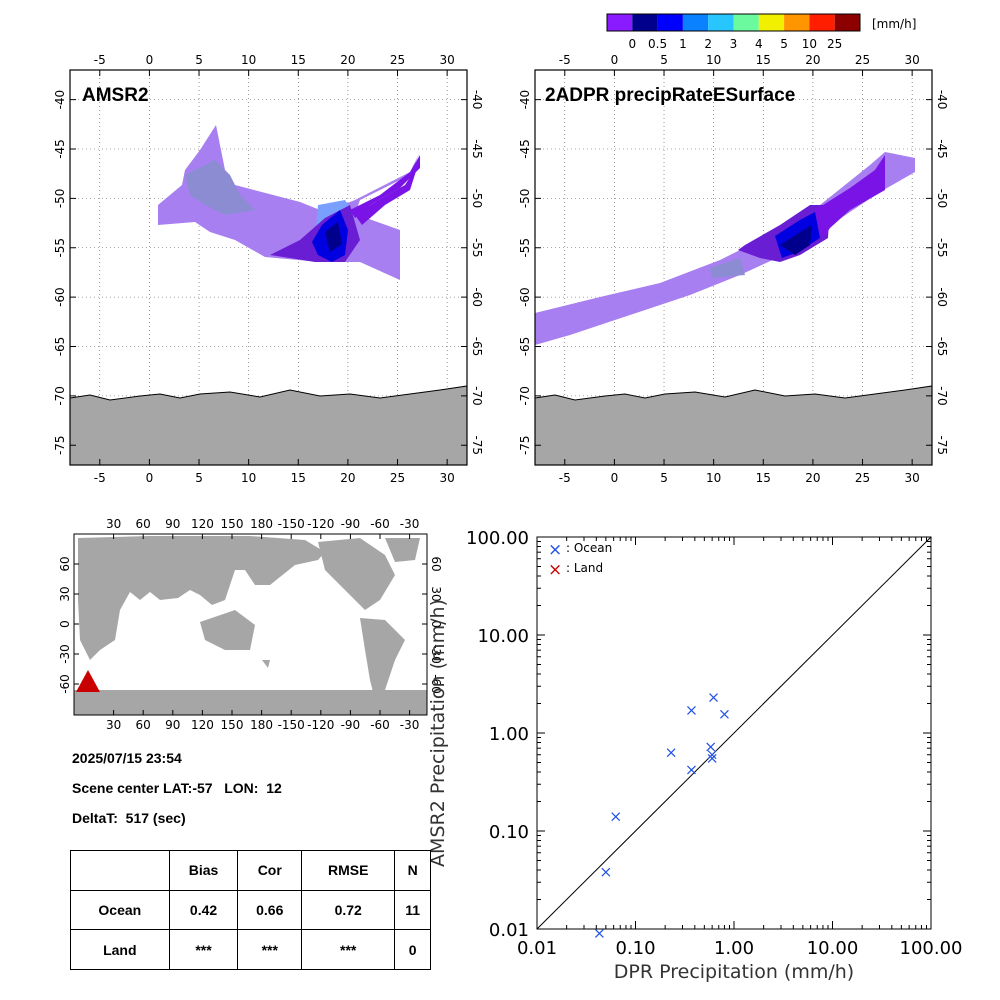 This screenshot has width=1000, height=1000. I want to click on stats-cell: 0, so click(412, 949).